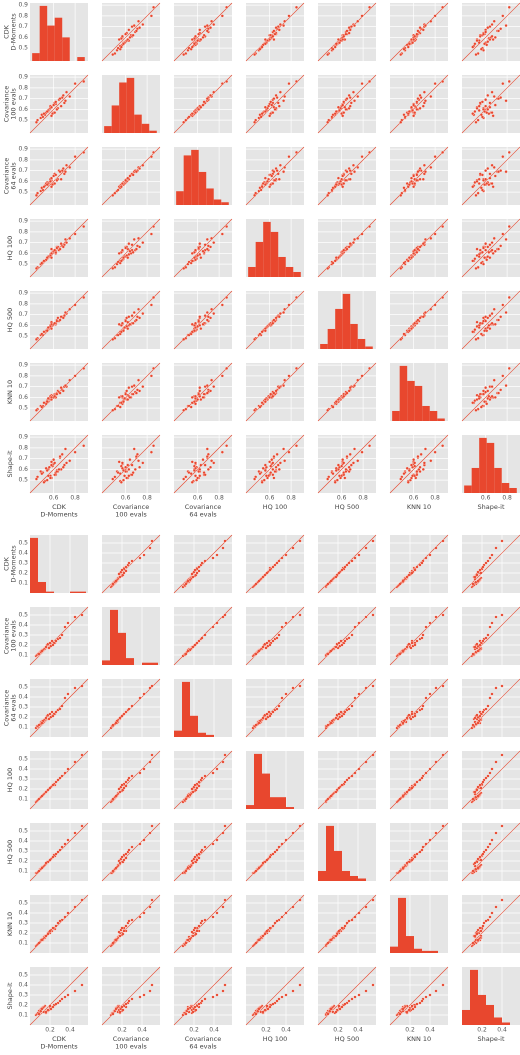  Describe the element at coordinates (414, 498) in the screenshot. I see `x-tick-label: 0.6` at that location.